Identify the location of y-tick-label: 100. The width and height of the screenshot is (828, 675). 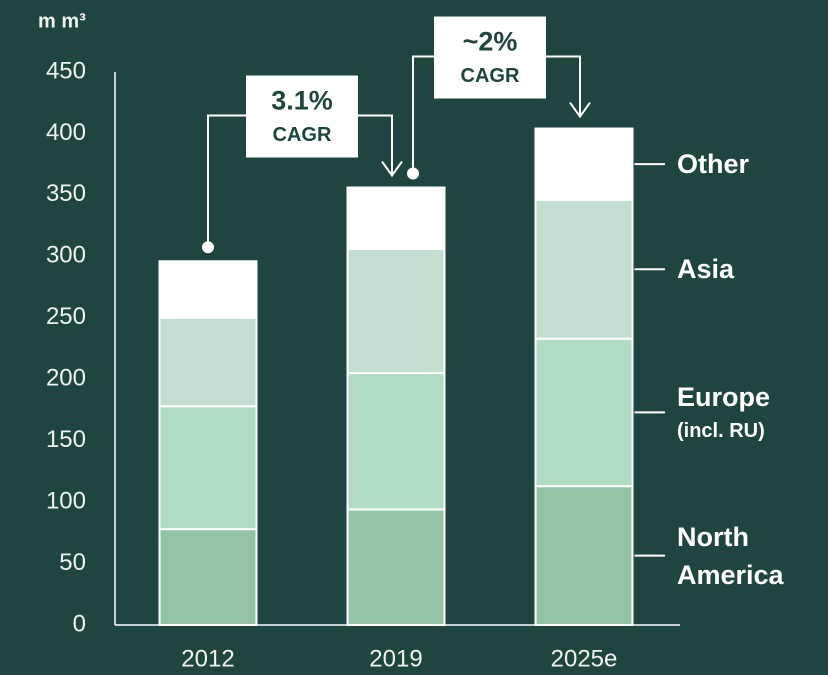
(66, 500).